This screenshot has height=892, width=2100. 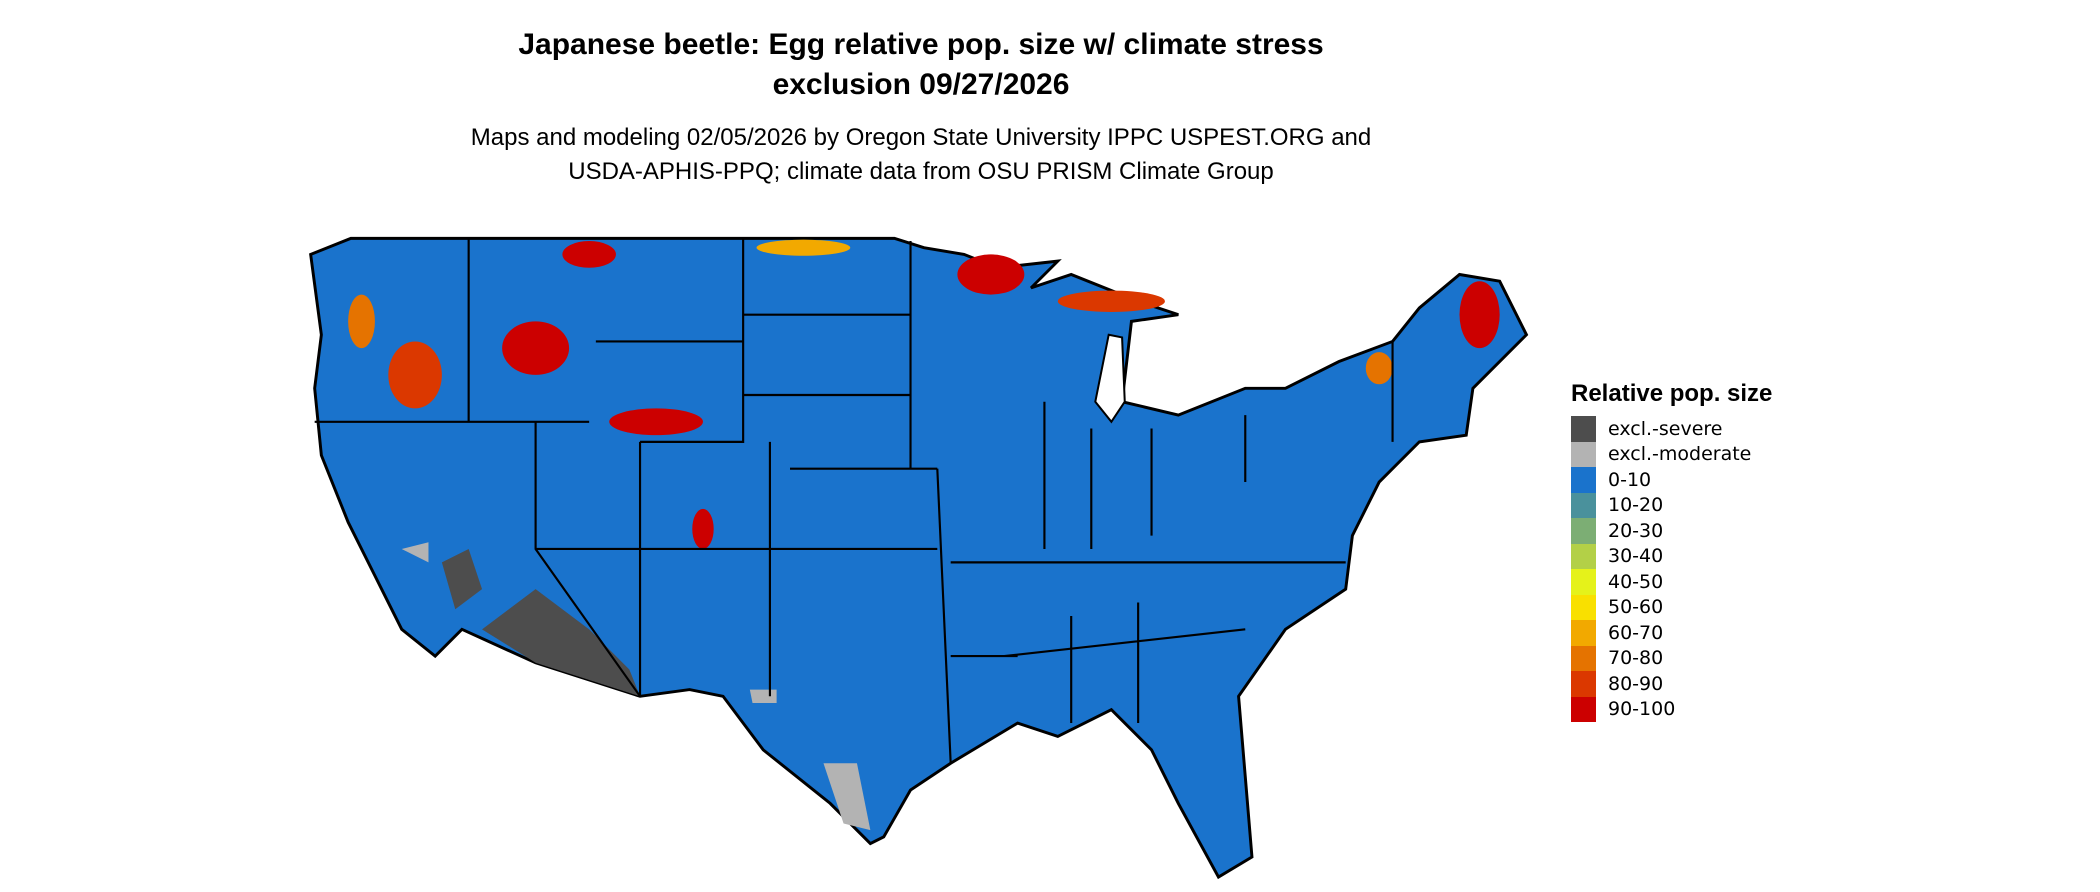 What do you see at coordinates (1642, 709) in the screenshot?
I see `legend-label: 90-100` at bounding box center [1642, 709].